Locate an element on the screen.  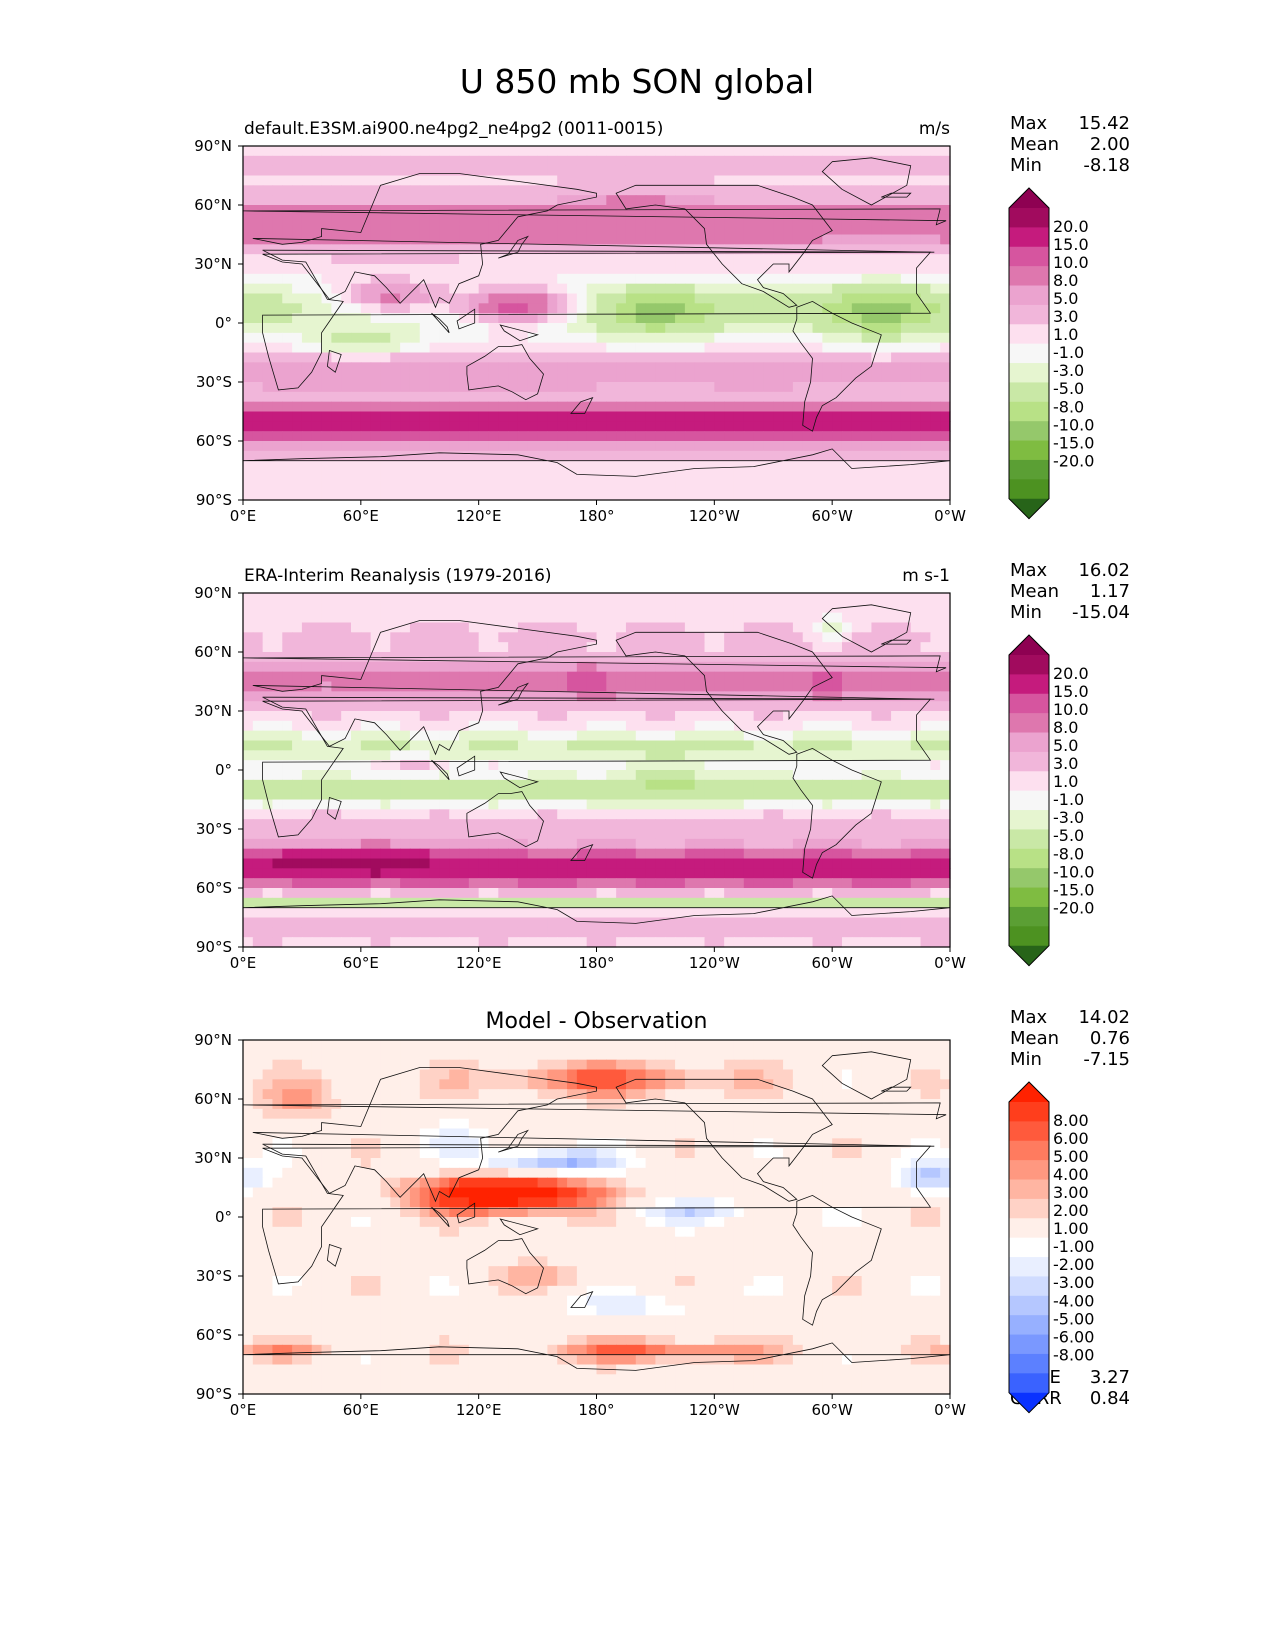
coastline is located at coordinates (866, 181).